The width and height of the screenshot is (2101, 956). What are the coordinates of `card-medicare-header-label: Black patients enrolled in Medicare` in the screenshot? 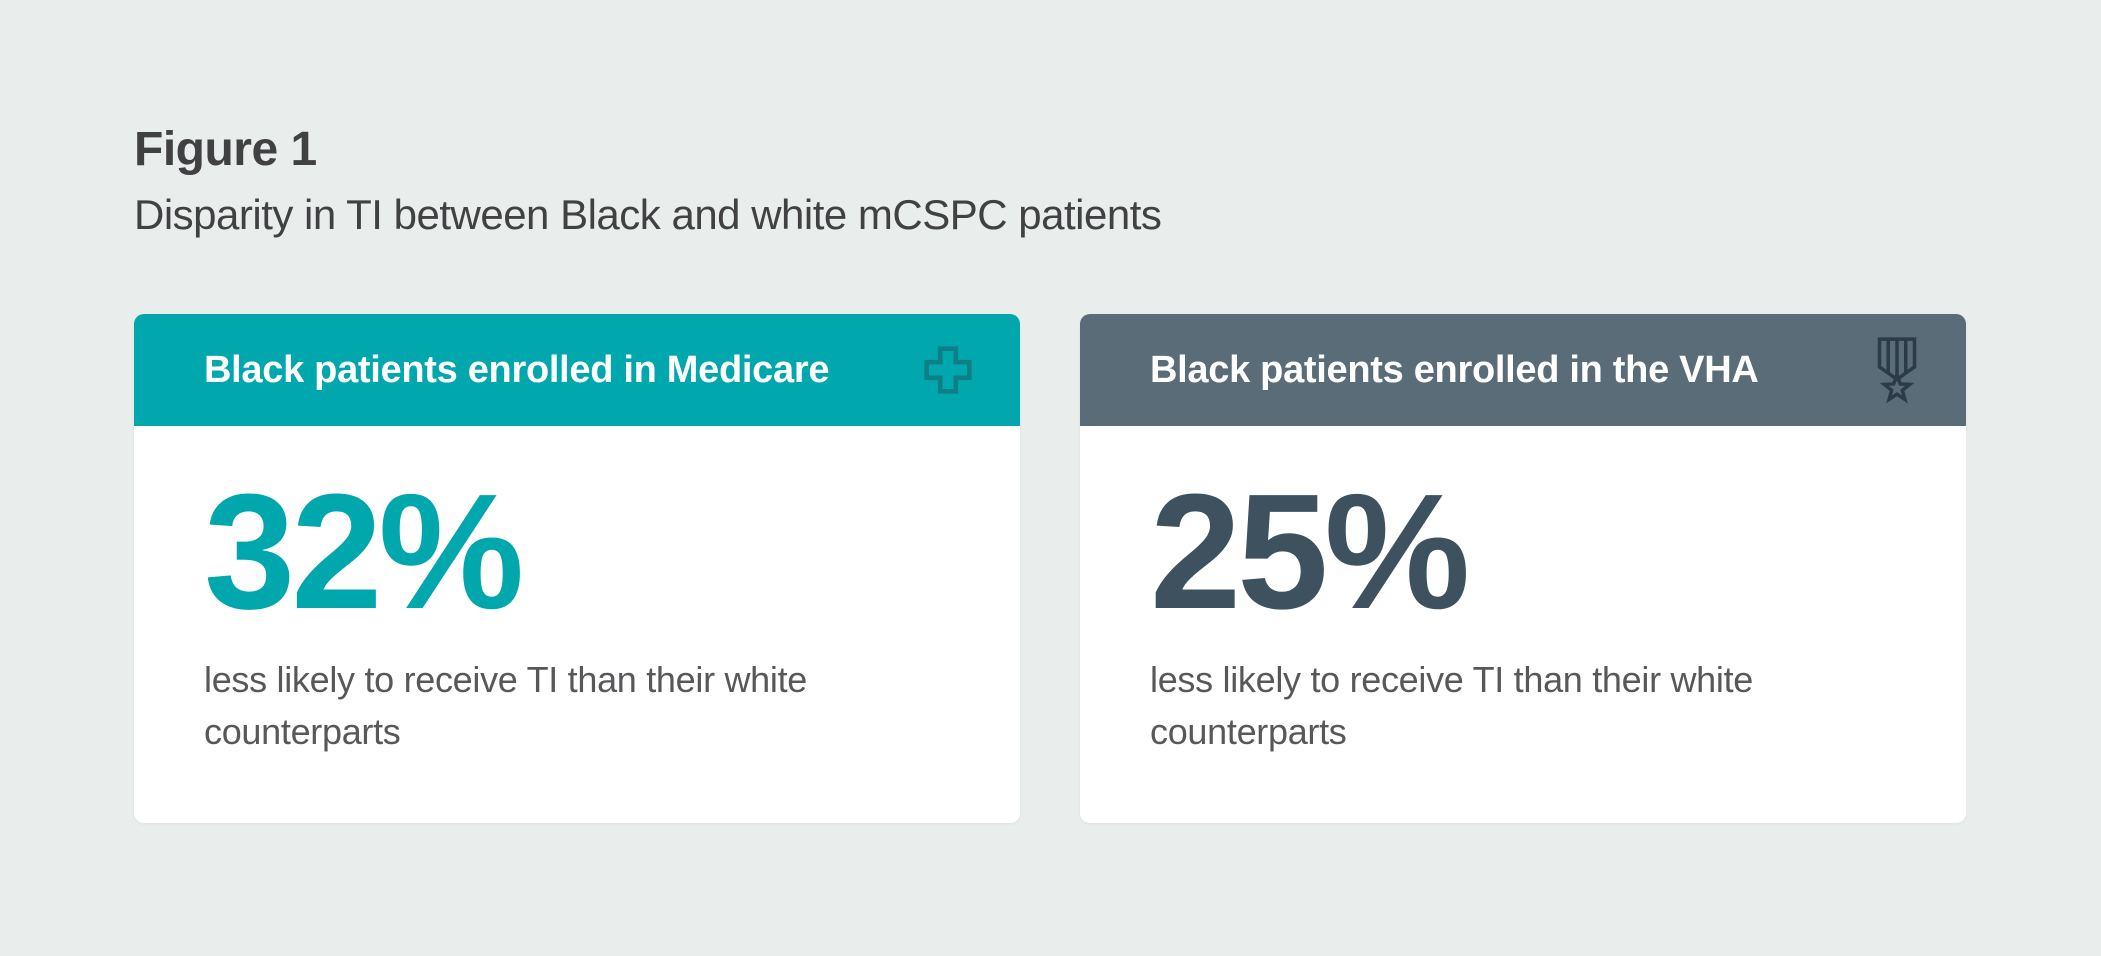 It's located at (517, 369).